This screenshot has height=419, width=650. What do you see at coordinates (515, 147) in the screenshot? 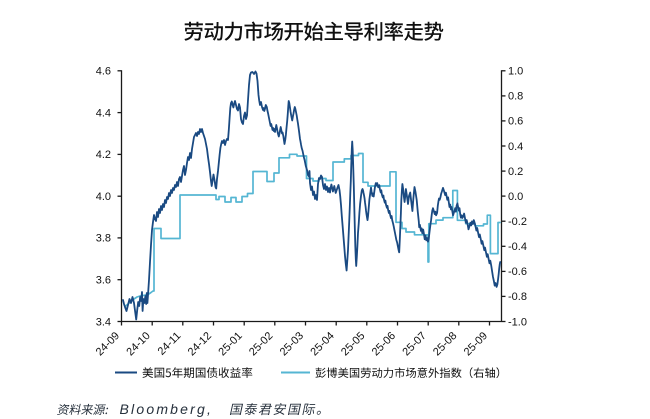
I see `svg-text: 0.4` at bounding box center [515, 147].